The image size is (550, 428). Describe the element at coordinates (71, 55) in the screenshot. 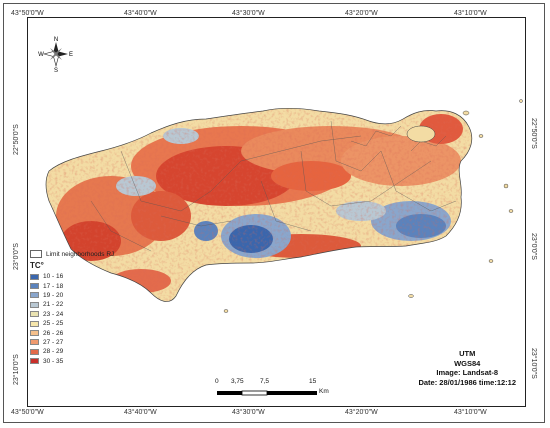

I see `compass-e: E` at that location.